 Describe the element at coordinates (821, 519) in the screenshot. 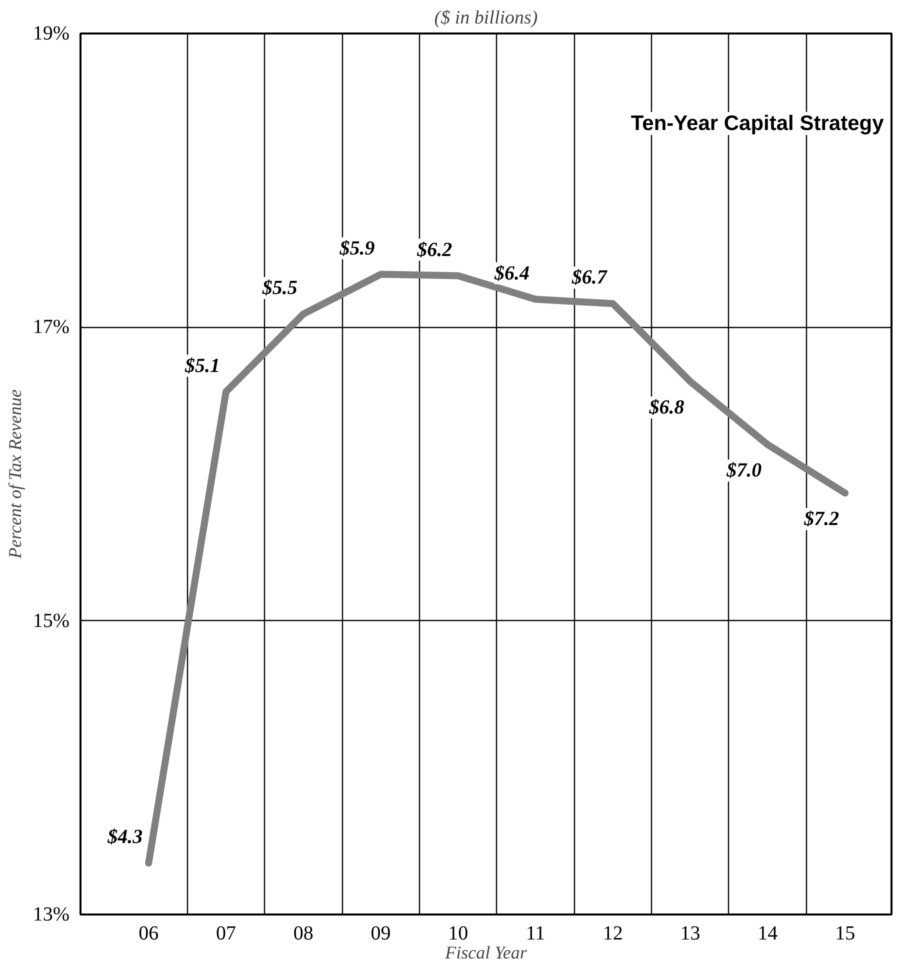

I see `annotation: $7.2` at that location.